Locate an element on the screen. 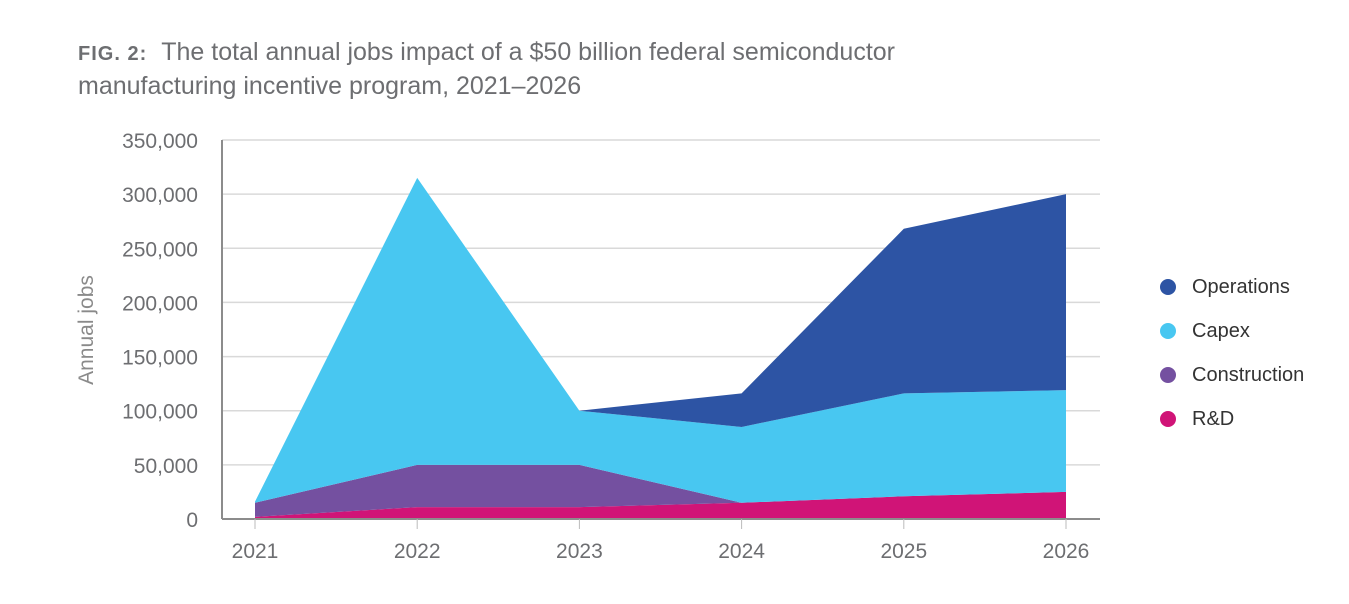 This screenshot has height=604, width=1349. figure-label: FIG. 2: is located at coordinates (113, 54).